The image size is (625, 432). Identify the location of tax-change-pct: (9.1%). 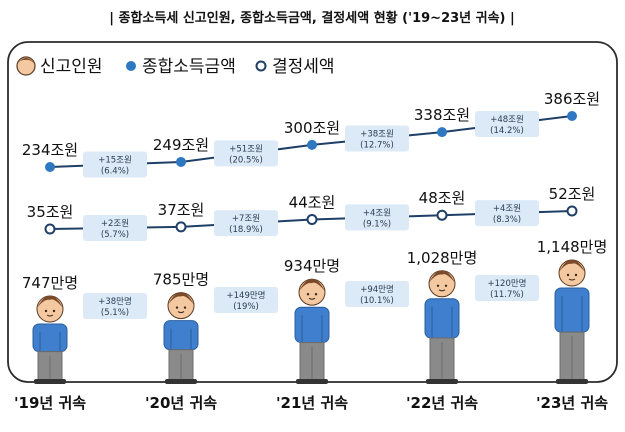
(377, 224).